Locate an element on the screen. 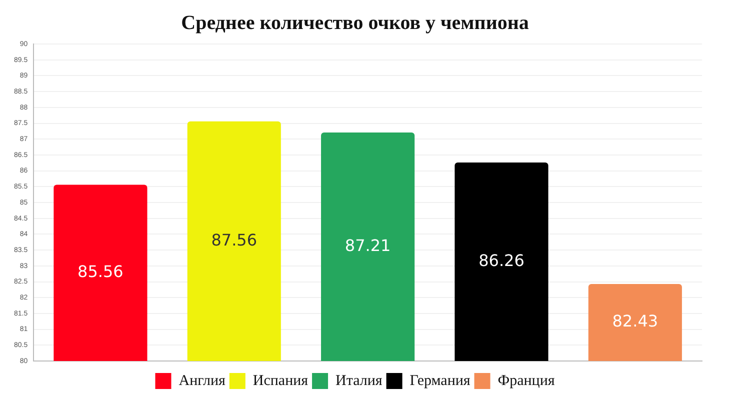 This screenshot has width=730, height=407. legend-label: Франция is located at coordinates (526, 380).